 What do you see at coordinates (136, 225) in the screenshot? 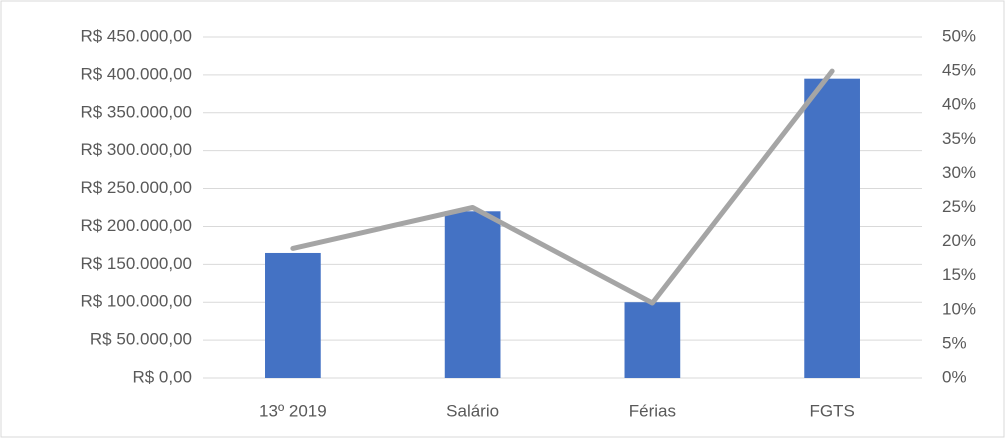
I see `y-tick-label: R$ 200.000,00` at bounding box center [136, 225].